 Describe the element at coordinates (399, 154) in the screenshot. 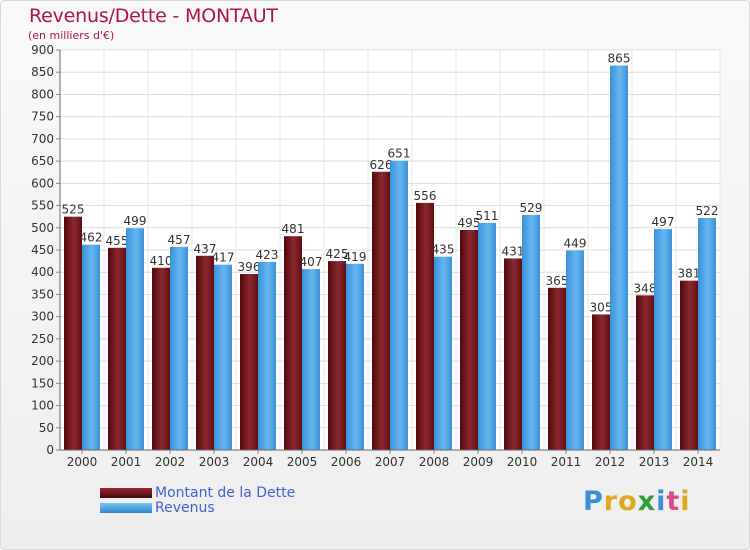

I see `data-label: 651` at that location.